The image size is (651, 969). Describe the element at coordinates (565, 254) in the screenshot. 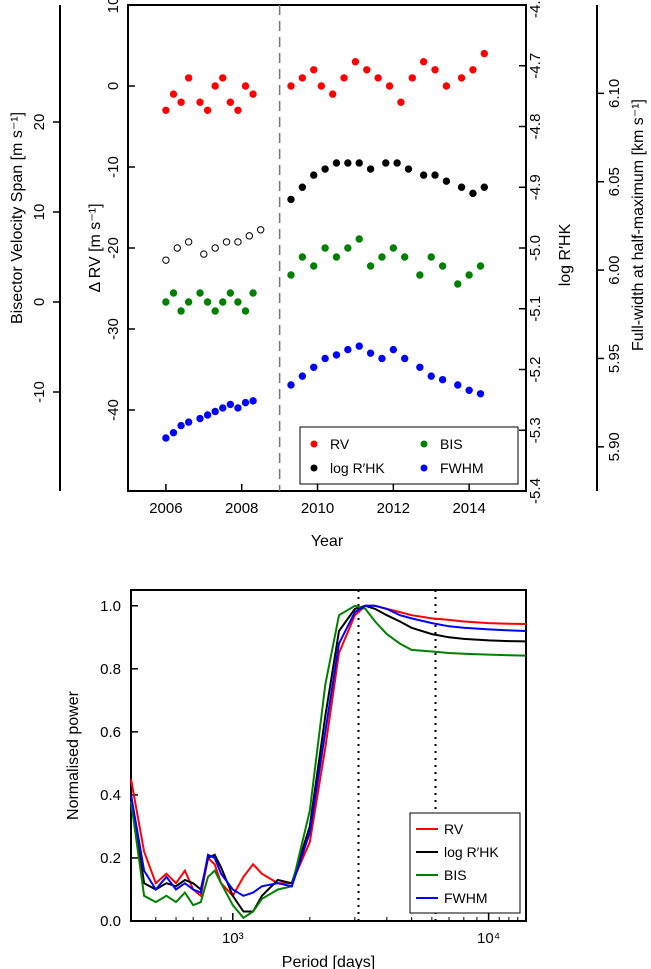

I see `logrhk-axis-label: log R′HK` at that location.